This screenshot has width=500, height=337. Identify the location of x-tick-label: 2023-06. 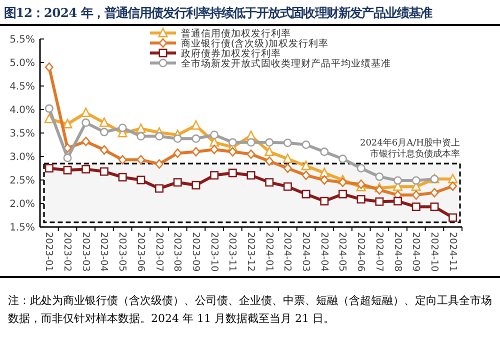
(140, 252).